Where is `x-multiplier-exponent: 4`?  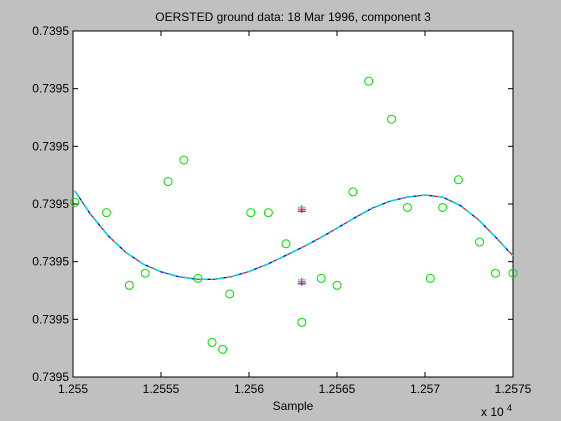
x-multiplier-exponent: 4 is located at coordinates (509, 408).